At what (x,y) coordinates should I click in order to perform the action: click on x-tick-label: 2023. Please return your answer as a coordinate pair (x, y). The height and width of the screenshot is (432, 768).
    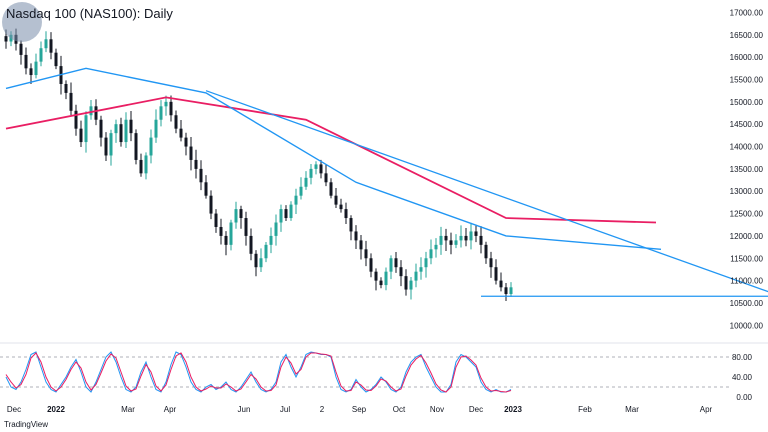
    Looking at the image, I should click on (513, 409).